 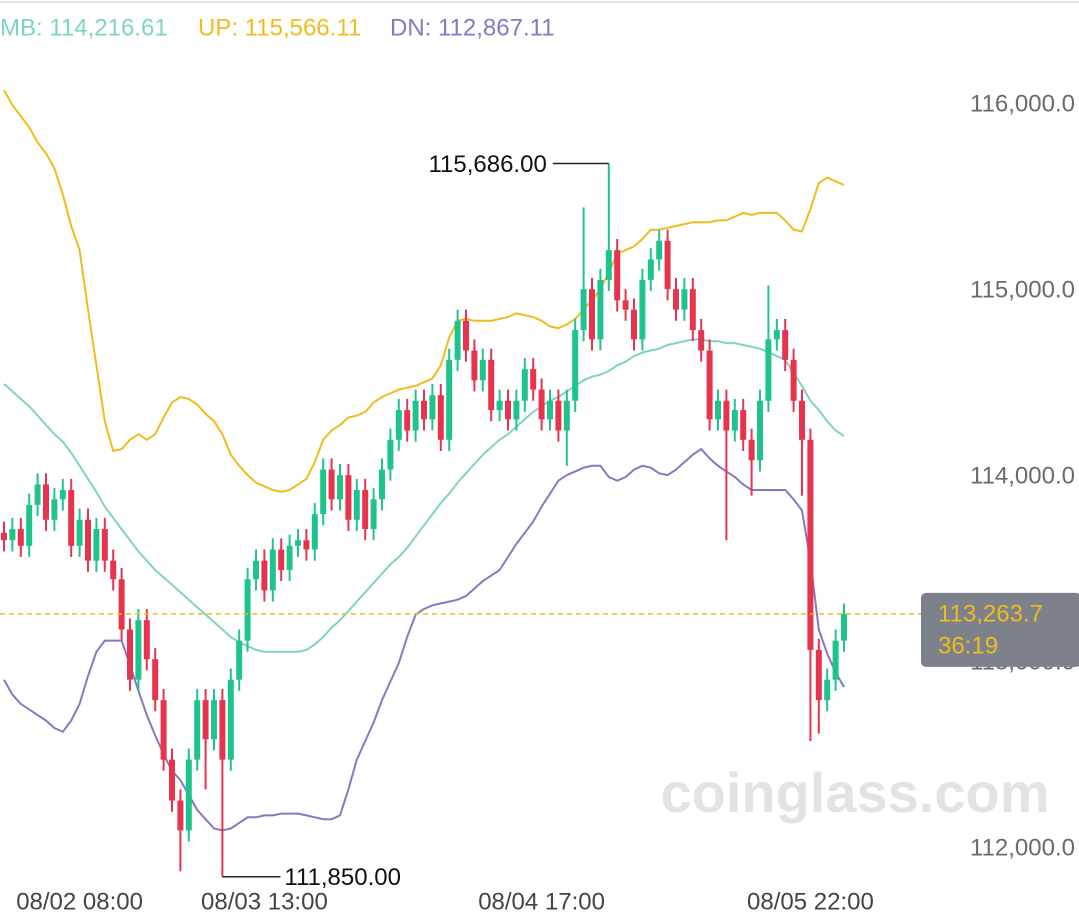 What do you see at coordinates (1000, 629) in the screenshot?
I see `price-tag` at bounding box center [1000, 629].